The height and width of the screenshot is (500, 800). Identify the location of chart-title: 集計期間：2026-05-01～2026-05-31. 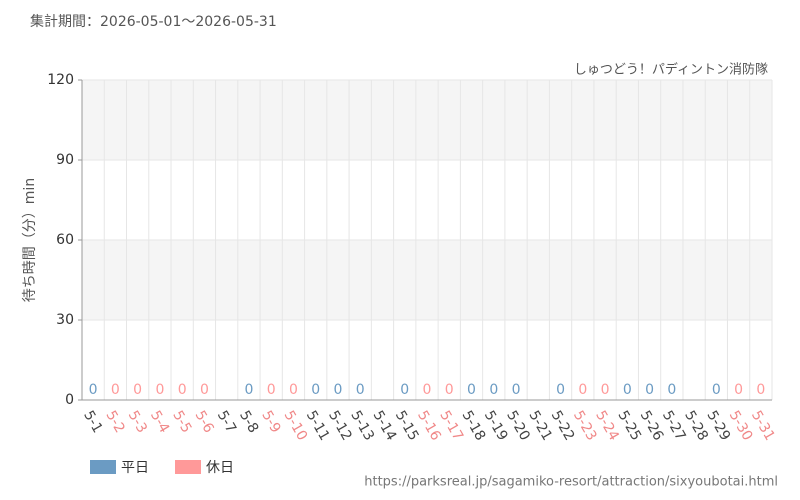
(153, 21).